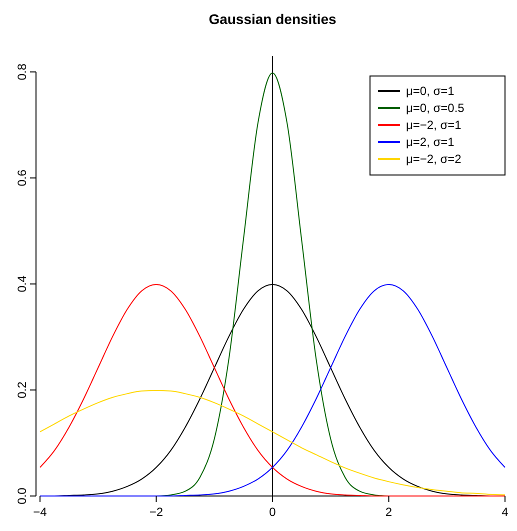  What do you see at coordinates (22, 389) in the screenshot?
I see `y-tick-label: 0.2` at bounding box center [22, 389].